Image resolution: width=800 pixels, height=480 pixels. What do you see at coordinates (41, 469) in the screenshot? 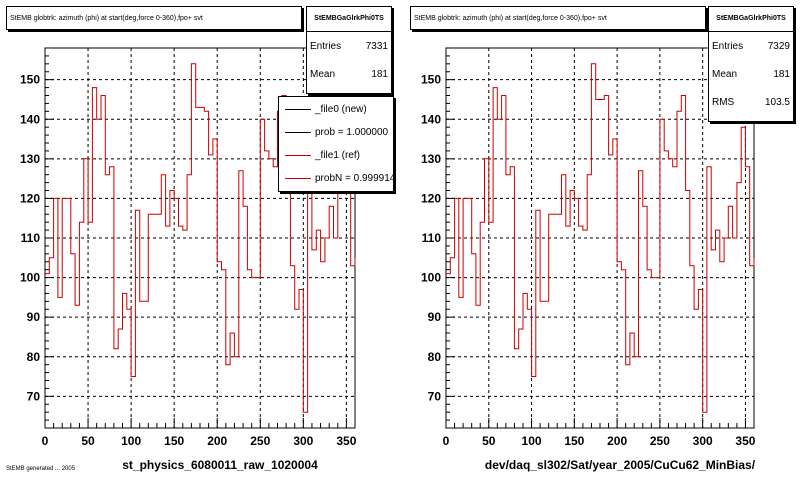
I see `footnote: StEMB generated ... 2005` at bounding box center [41, 469].